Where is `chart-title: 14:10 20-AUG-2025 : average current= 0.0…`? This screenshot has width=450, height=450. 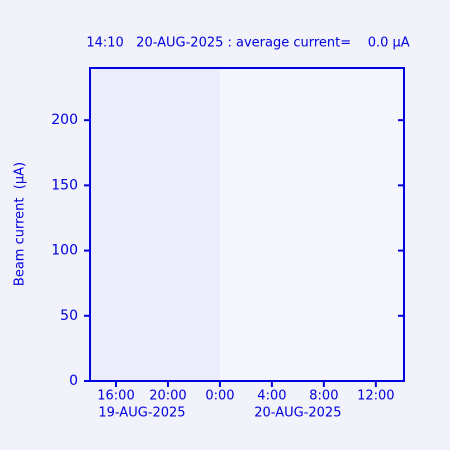
chart-title: 14:10 20-AUG-2025 : average current= 0.0… is located at coordinates (247, 43).